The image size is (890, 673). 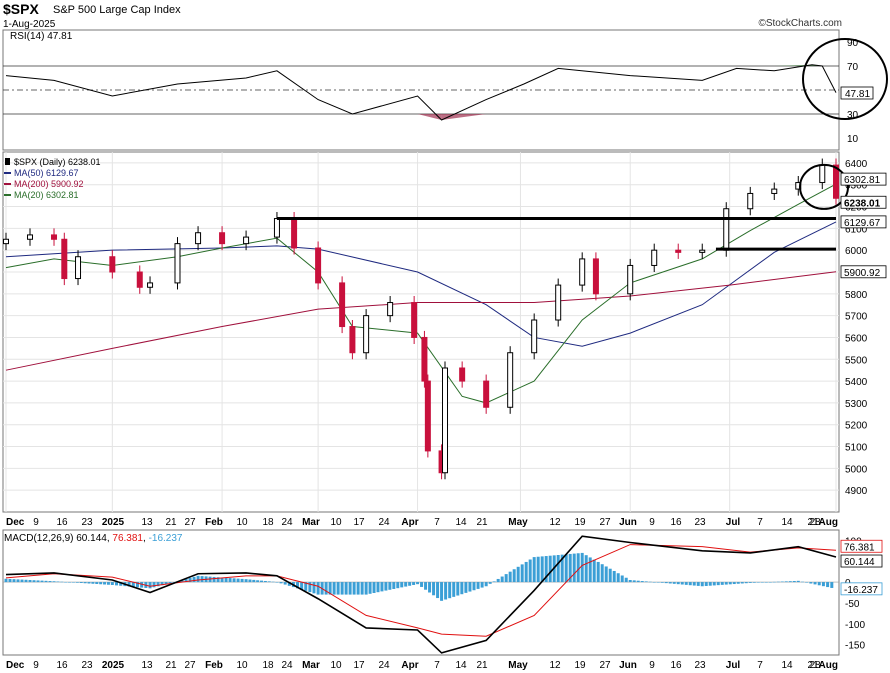 What do you see at coordinates (856, 295) in the screenshot?
I see `price-tick-label: 5800` at bounding box center [856, 295].